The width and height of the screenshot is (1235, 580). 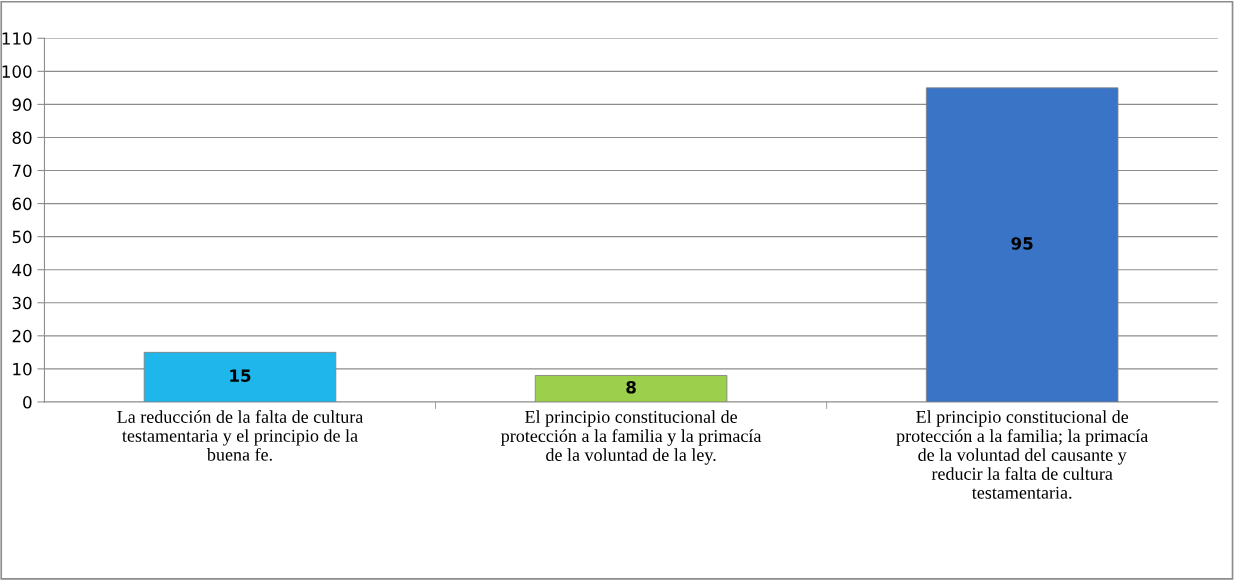 What do you see at coordinates (631, 437) in the screenshot?
I see `x-tick-label: El principio constitucional de protección a la familia y la primacía de la voluntad de la ley.` at bounding box center [631, 437].